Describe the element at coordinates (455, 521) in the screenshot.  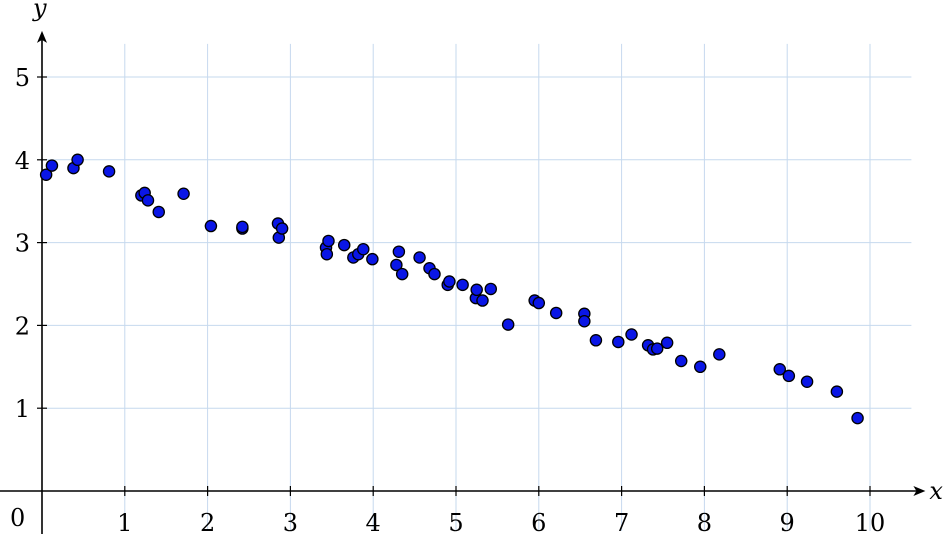
I see `x-tick-label: 5` at that location.